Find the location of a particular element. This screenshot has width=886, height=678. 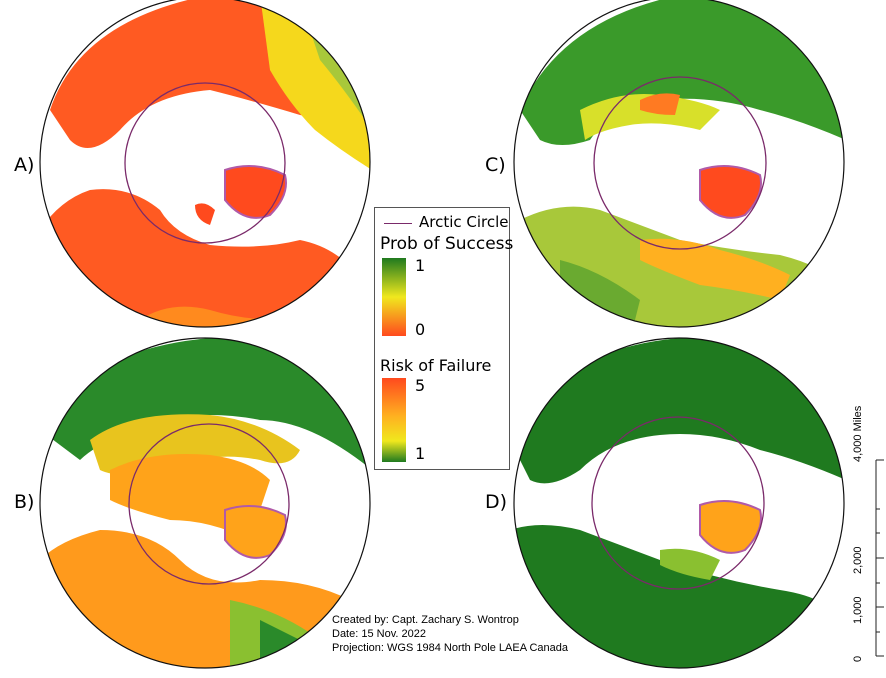

scale-label-2000: 2,000 is located at coordinates (858, 560).